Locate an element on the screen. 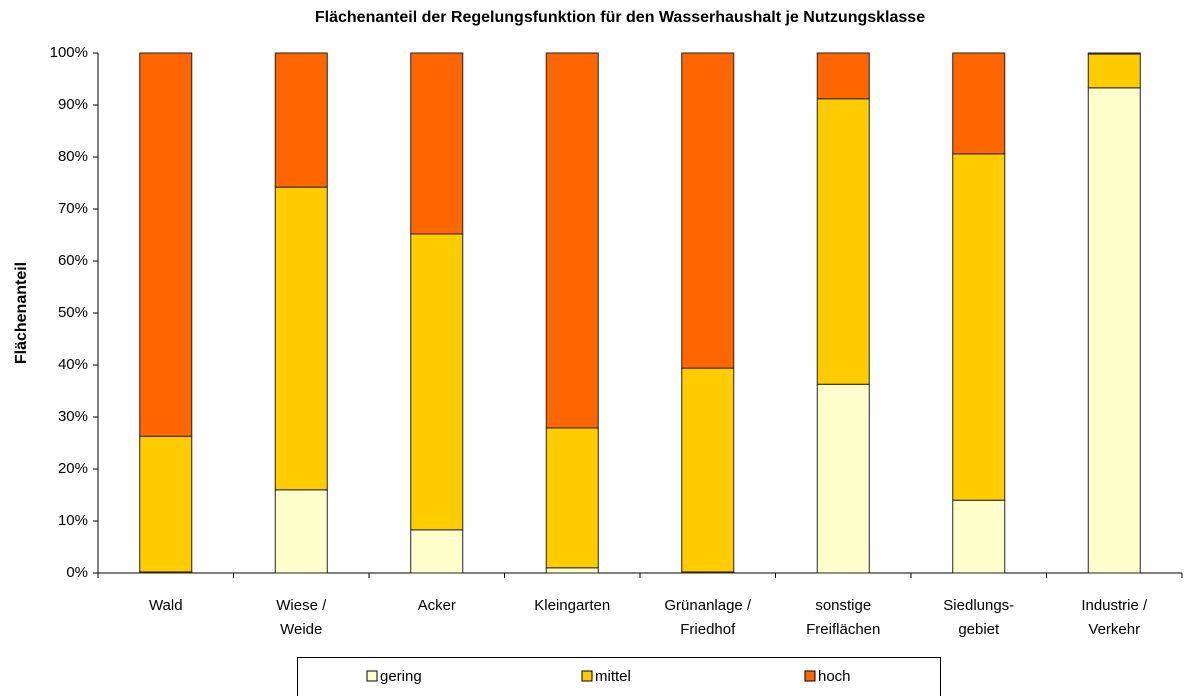 Image resolution: width=1184 pixels, height=696 pixels. legend-box is located at coordinates (619, 676).